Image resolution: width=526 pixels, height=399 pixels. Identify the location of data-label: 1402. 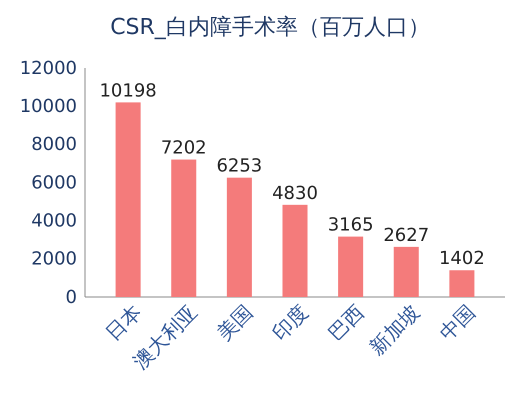
(461, 259).